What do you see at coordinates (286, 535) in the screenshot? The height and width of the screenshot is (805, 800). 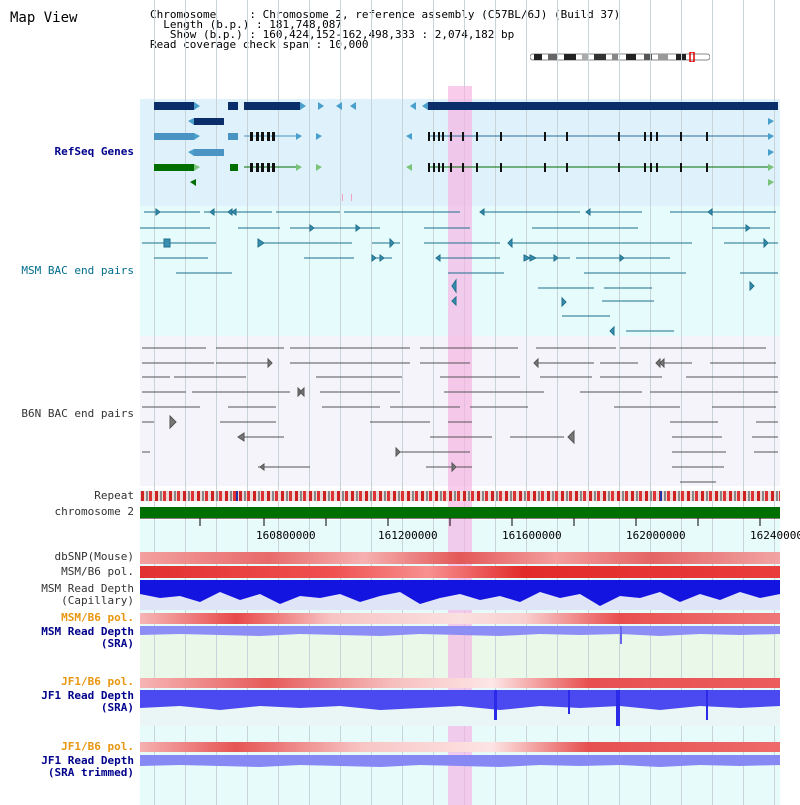 I see `axis-tick-label: 160800000` at bounding box center [286, 535].